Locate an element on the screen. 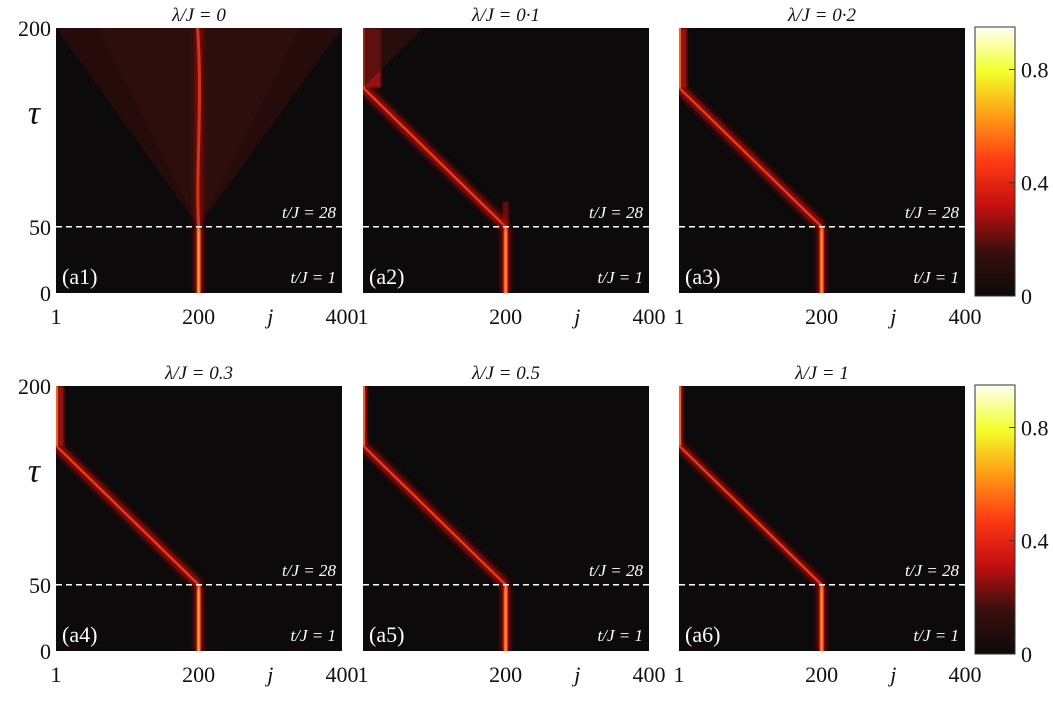  colorbar-2: 0 0.4 0.8 is located at coordinates (1011, 525).